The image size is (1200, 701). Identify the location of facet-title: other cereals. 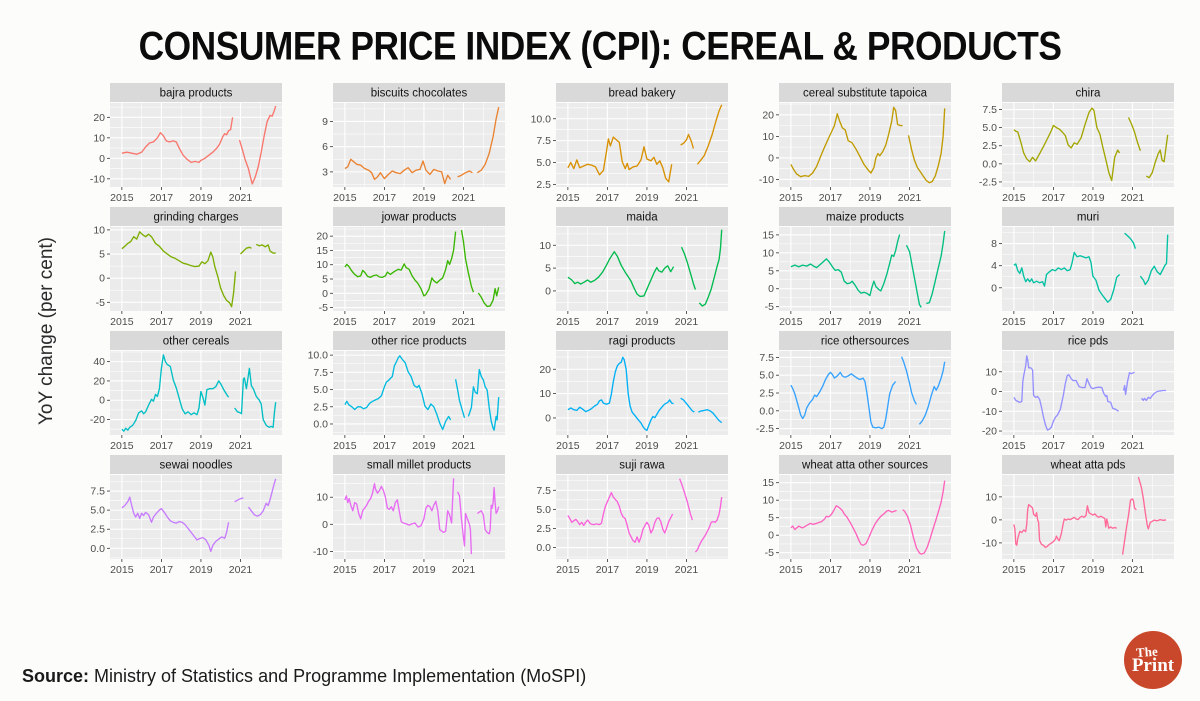
(196, 342).